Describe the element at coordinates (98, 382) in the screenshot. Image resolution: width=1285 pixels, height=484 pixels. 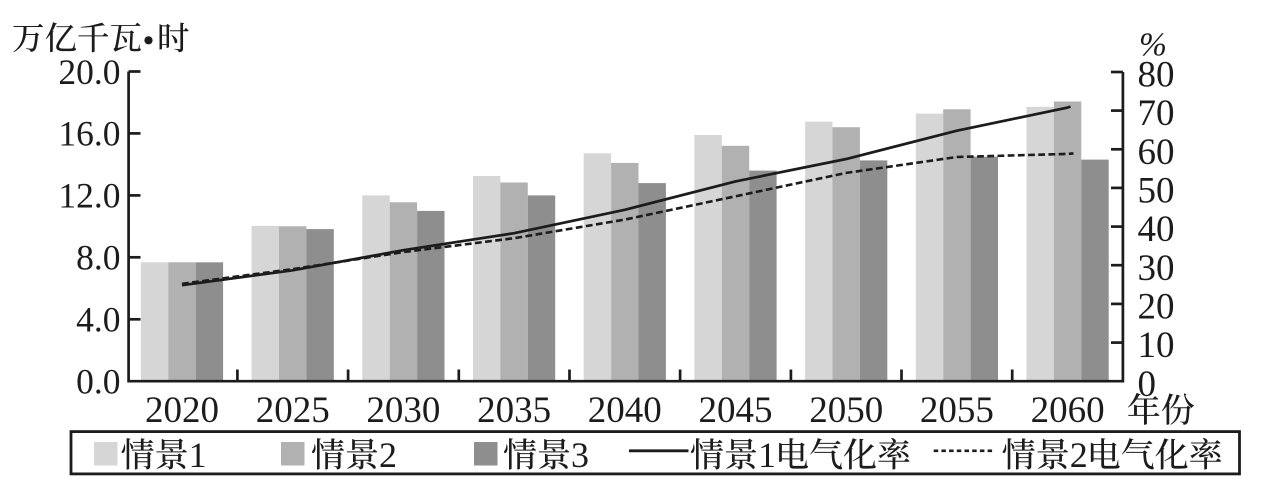
I see `svg-text: 0.0` at that location.